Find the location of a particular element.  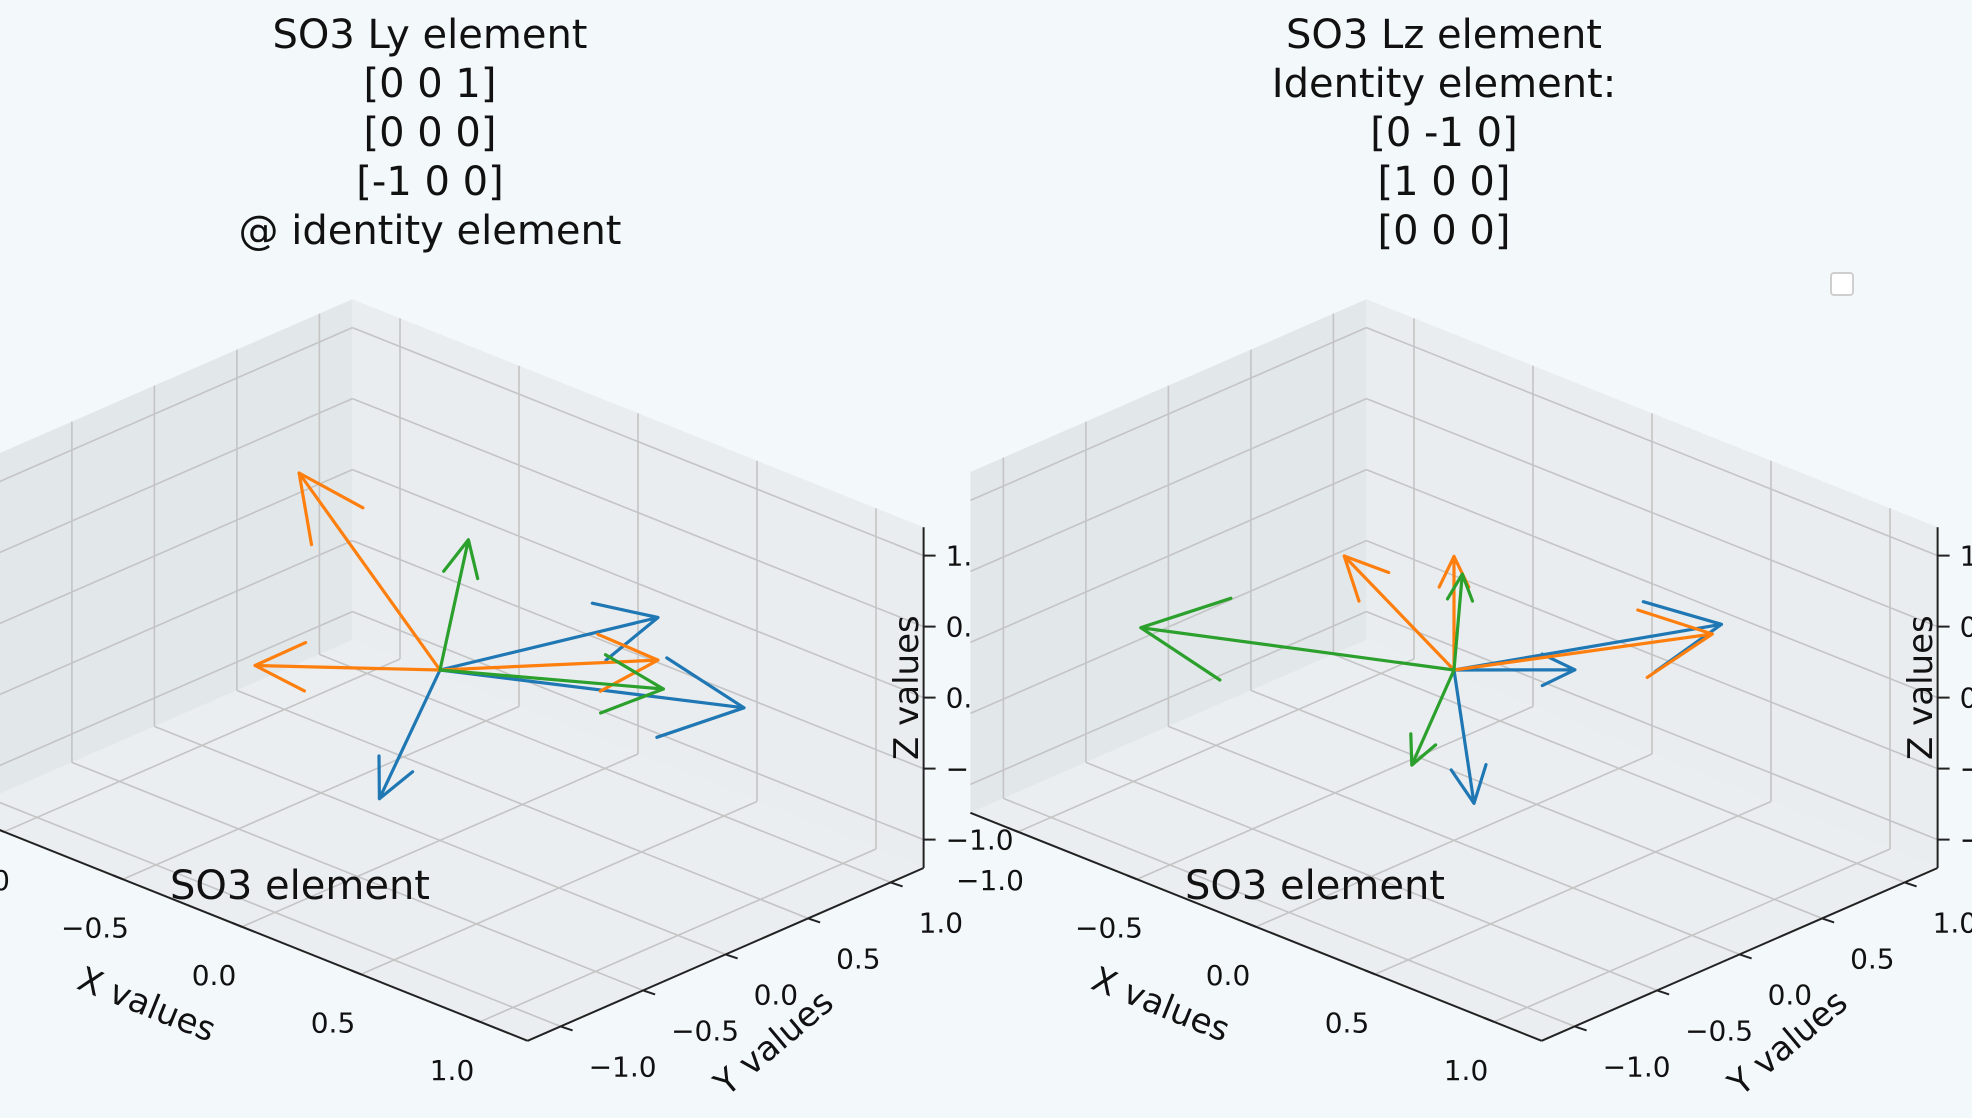

title-line: @ identity element is located at coordinates (430, 231).